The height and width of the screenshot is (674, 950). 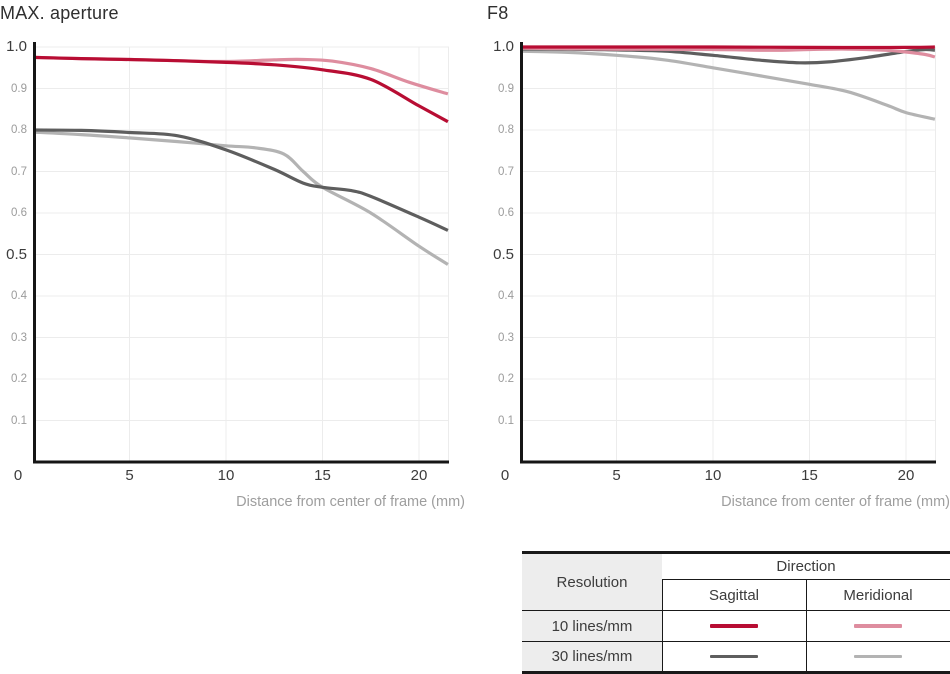 What do you see at coordinates (59, 13) in the screenshot?
I see `chart-title-max-aperture: MAX. aperture` at bounding box center [59, 13].